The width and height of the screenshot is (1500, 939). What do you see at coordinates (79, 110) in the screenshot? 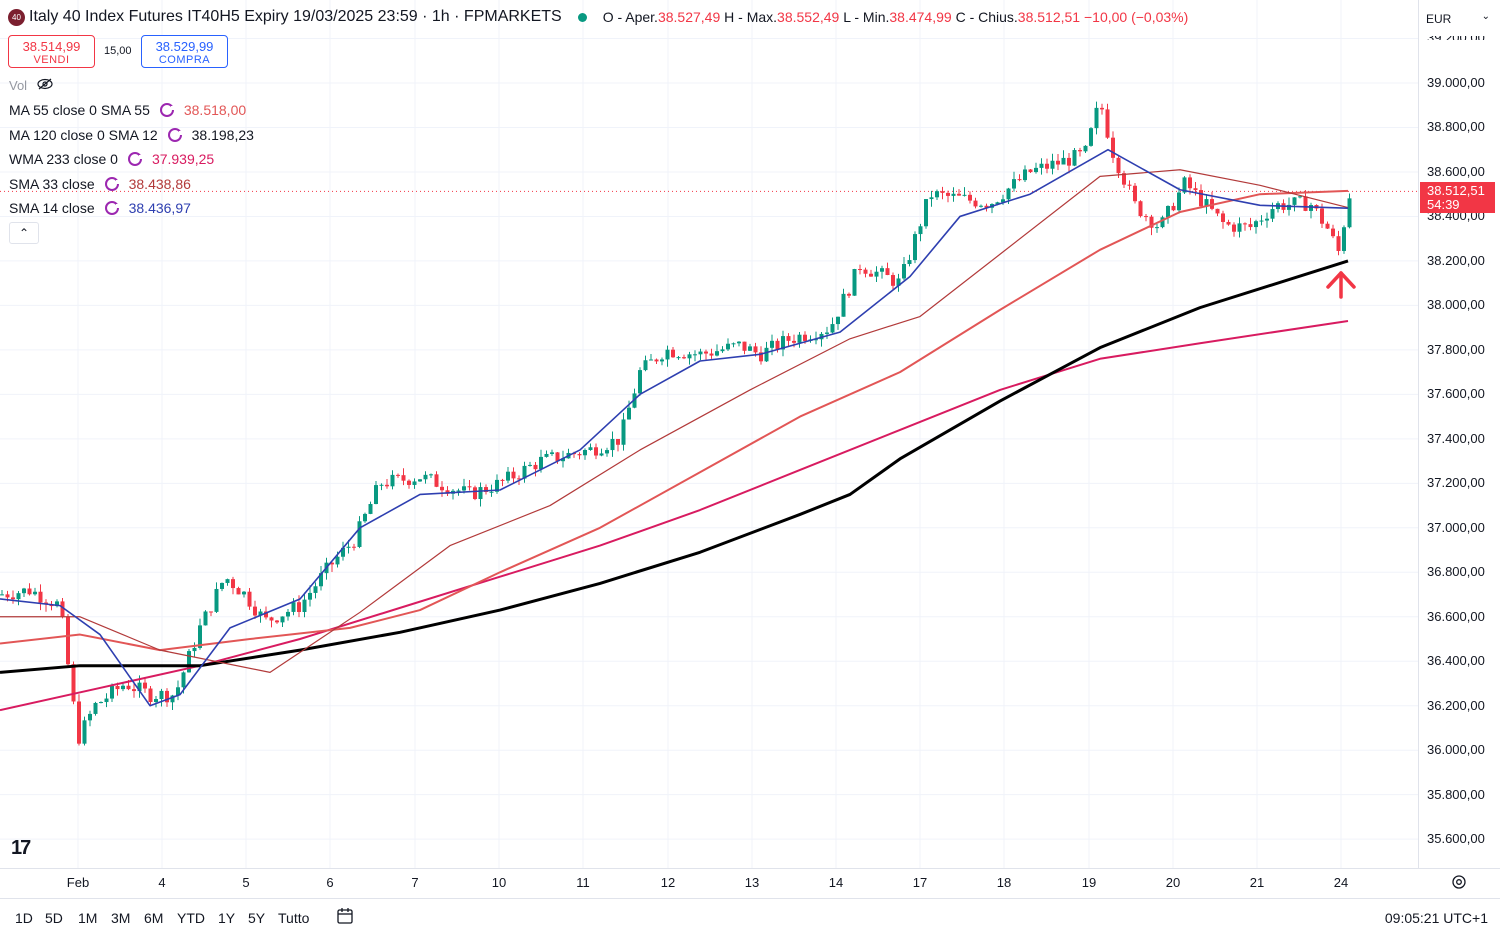
I see `indicator-name: MA 55 close 0 SMA 55` at bounding box center [79, 110].